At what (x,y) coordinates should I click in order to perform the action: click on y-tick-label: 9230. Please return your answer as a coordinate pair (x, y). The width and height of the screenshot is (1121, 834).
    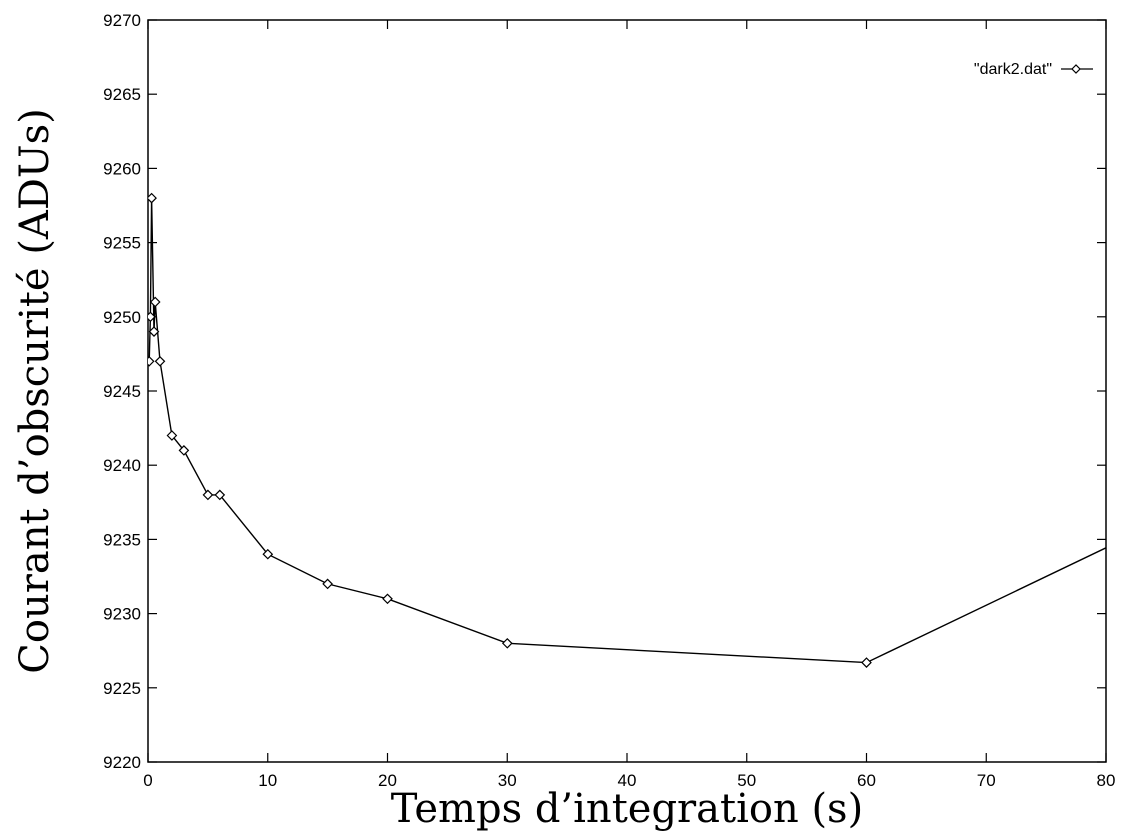
    Looking at the image, I should click on (122, 614).